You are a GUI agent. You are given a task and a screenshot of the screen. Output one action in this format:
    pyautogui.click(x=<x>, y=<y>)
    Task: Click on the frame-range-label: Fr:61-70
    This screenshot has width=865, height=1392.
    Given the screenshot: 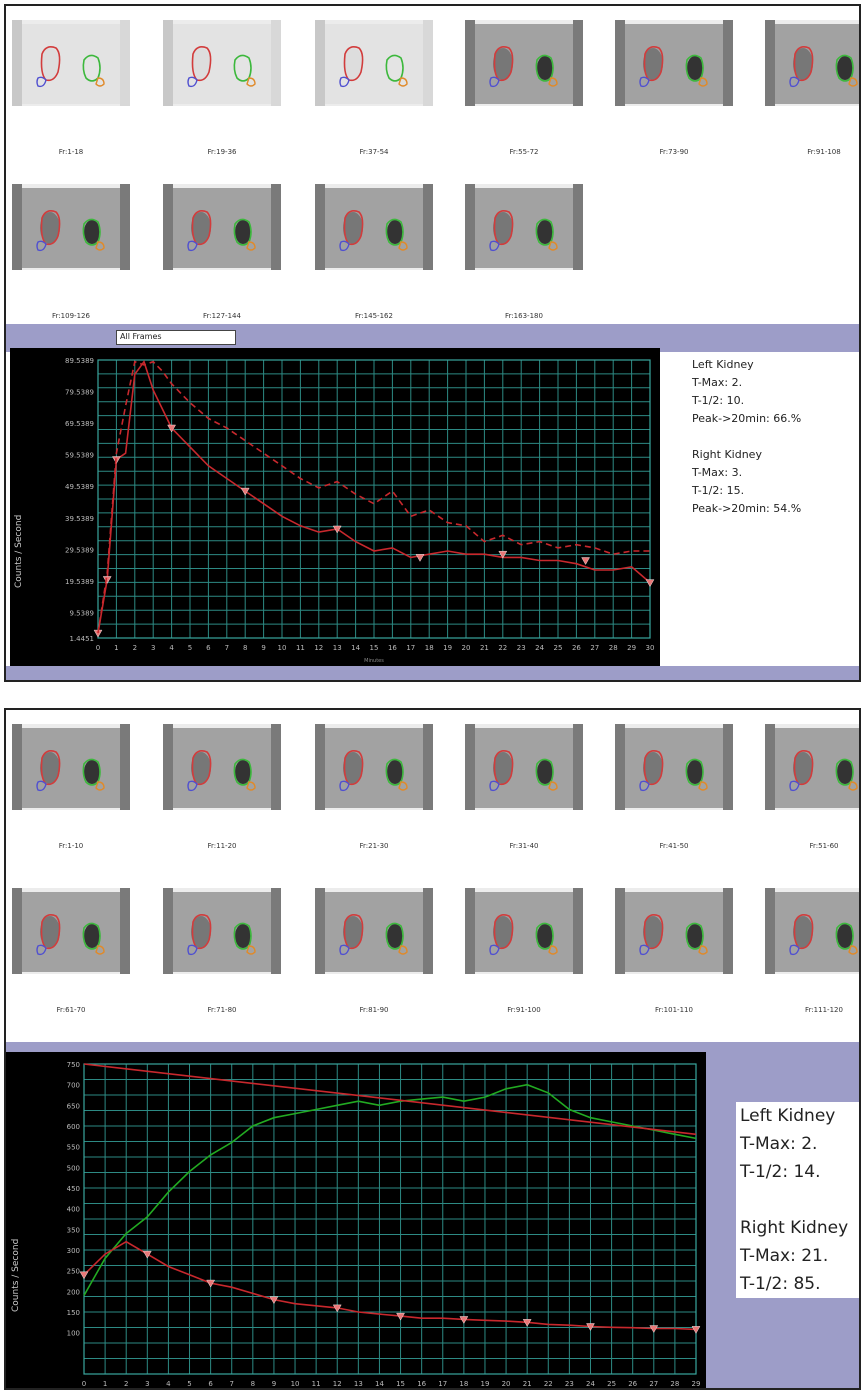 What is the action you would take?
    pyautogui.click(x=71, y=1010)
    